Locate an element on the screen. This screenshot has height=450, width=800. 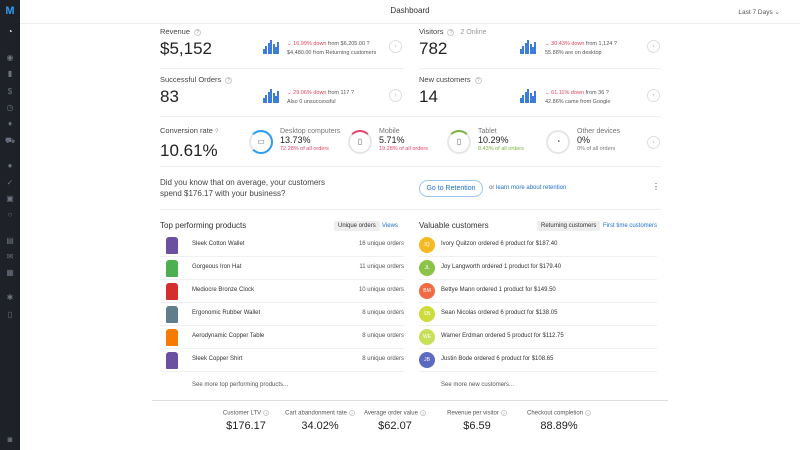
more-options-icon: ⋮ is located at coordinates (656, 186).